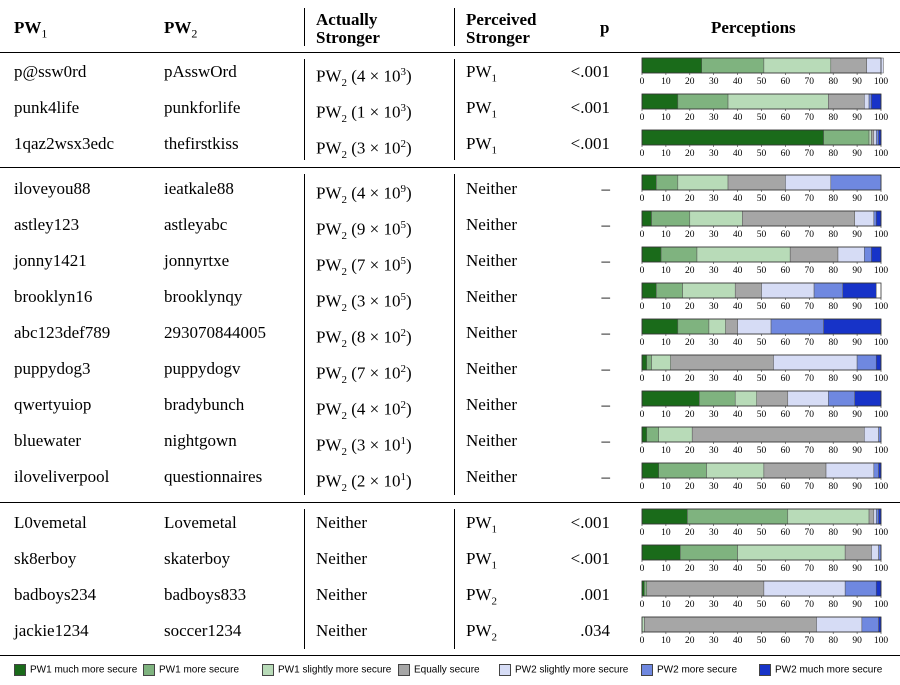 The height and width of the screenshot is (685, 900). What do you see at coordinates (403, 297) in the screenshot?
I see `actual-exp: 5` at bounding box center [403, 297].